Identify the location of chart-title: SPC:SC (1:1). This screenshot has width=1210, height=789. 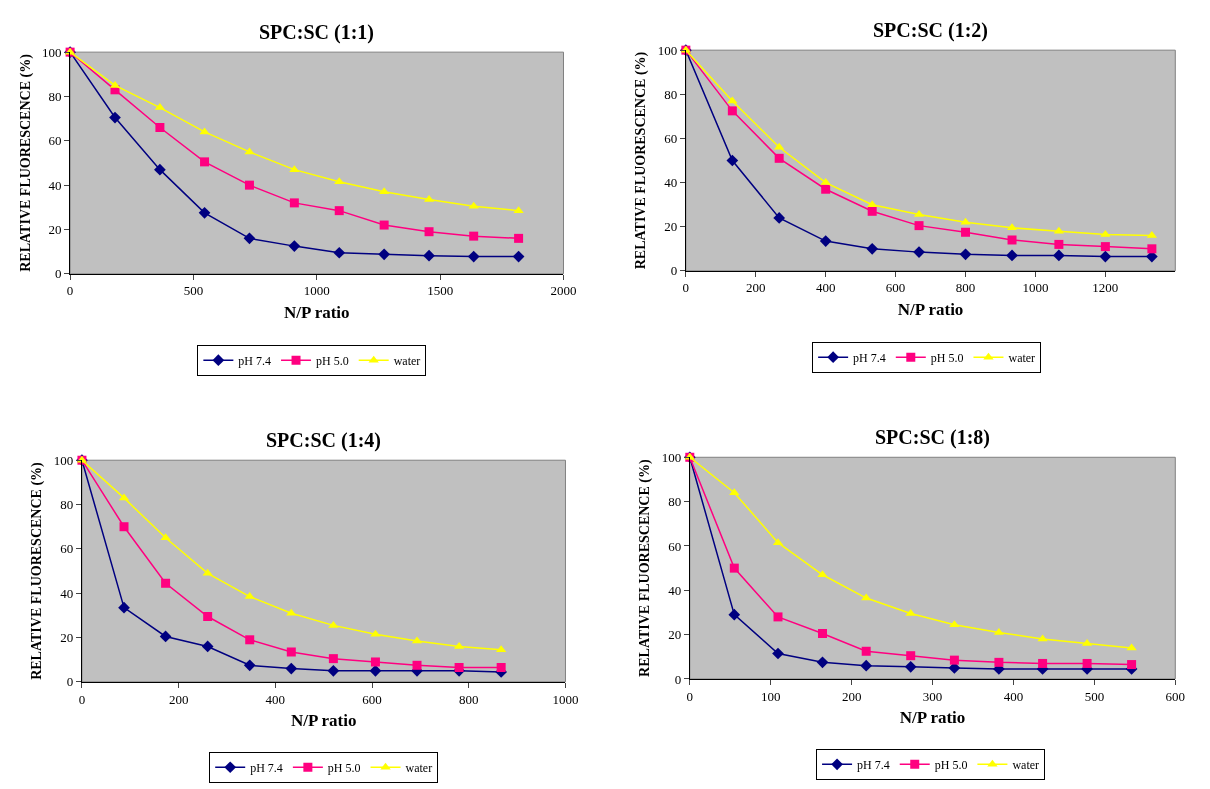
(316, 32).